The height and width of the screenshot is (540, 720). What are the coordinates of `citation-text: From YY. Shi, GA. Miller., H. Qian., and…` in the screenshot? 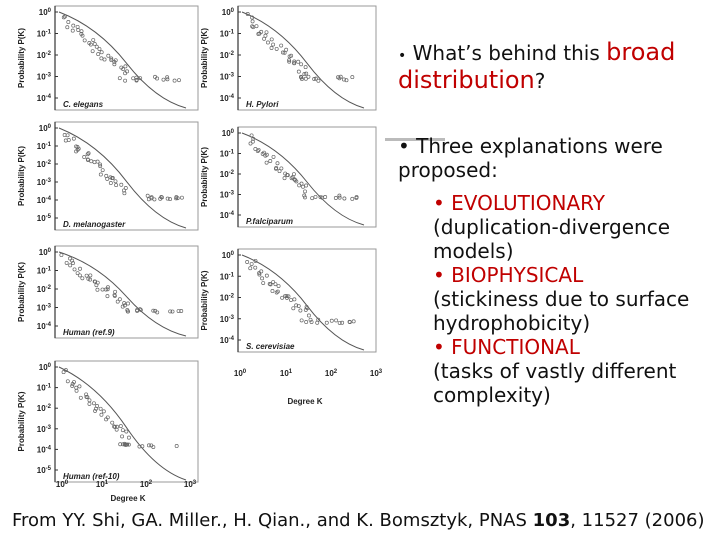 It's located at (272, 520).